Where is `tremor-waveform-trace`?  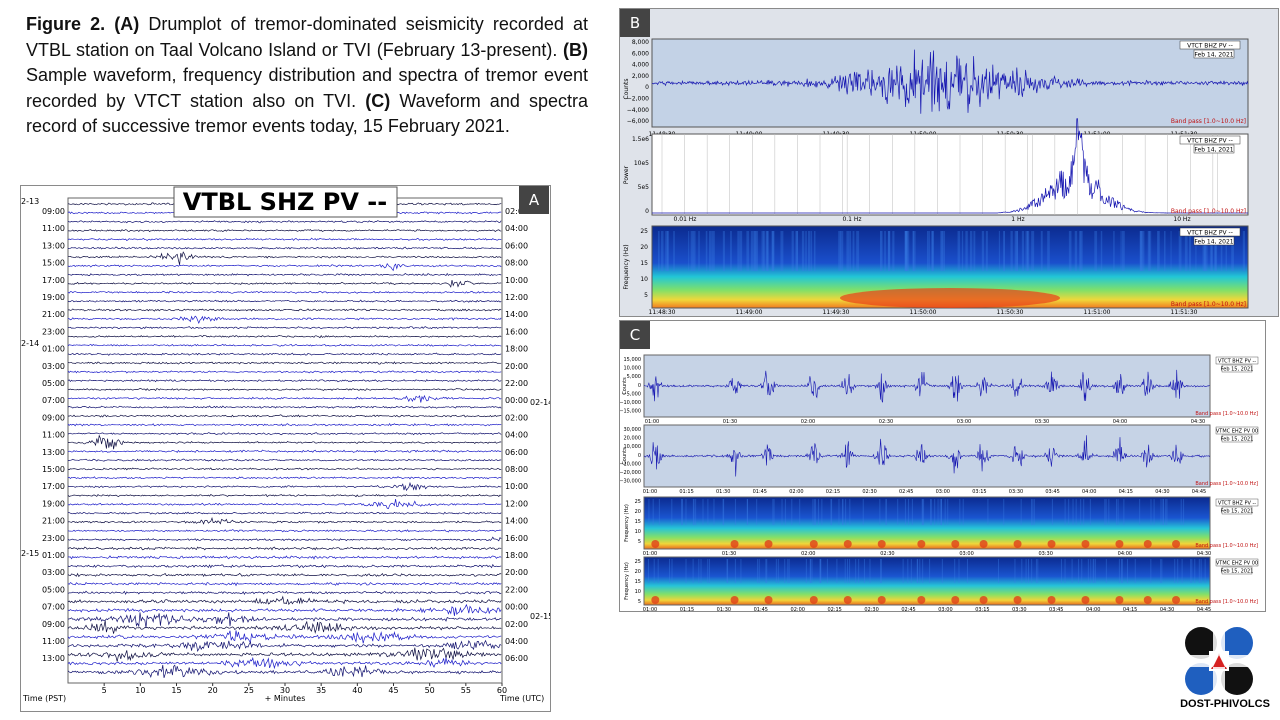
tremor-waveform-trace is located at coordinates (926, 456).